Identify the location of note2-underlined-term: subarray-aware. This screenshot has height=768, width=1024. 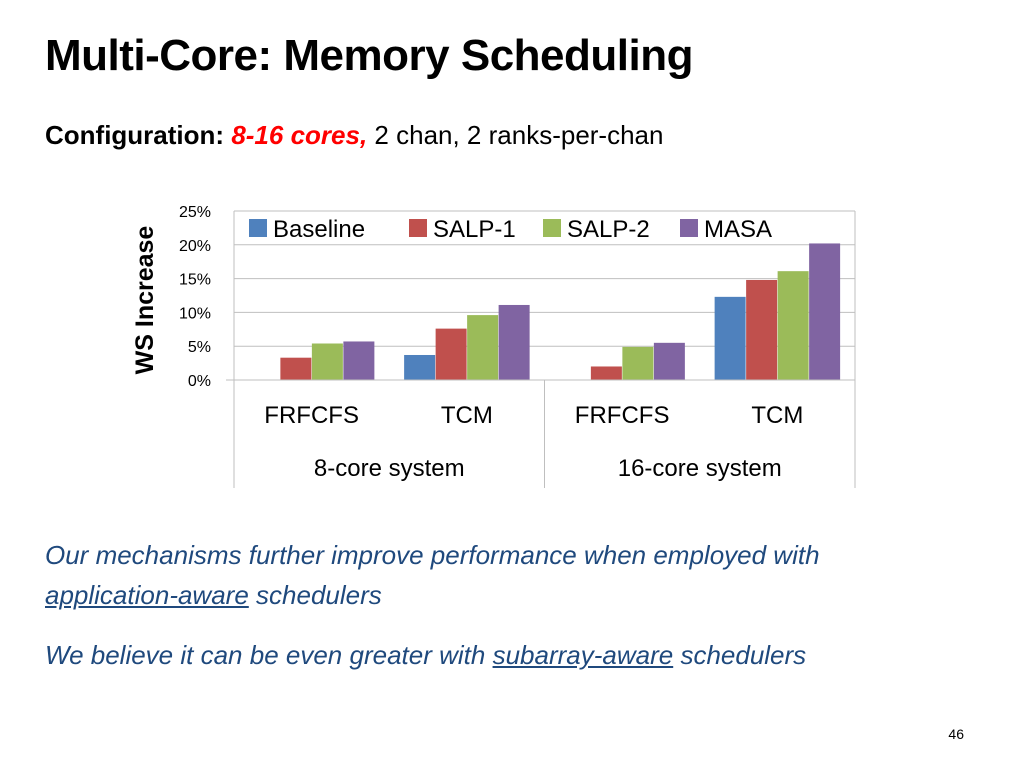
(583, 655).